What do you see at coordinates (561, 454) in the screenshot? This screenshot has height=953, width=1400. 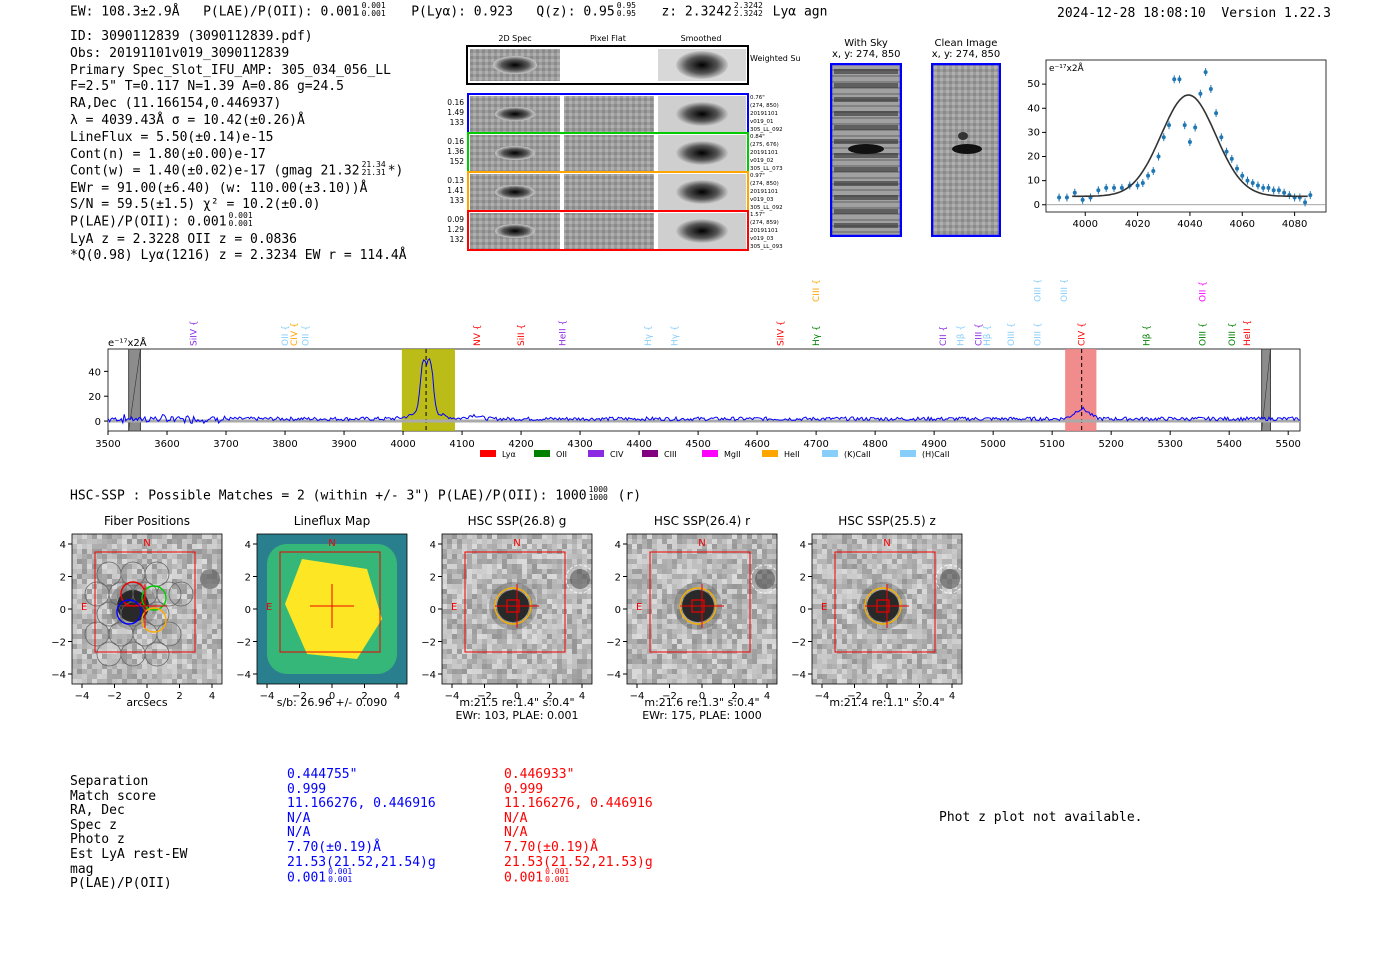 I see `spectrum-legend-label: OII` at bounding box center [561, 454].